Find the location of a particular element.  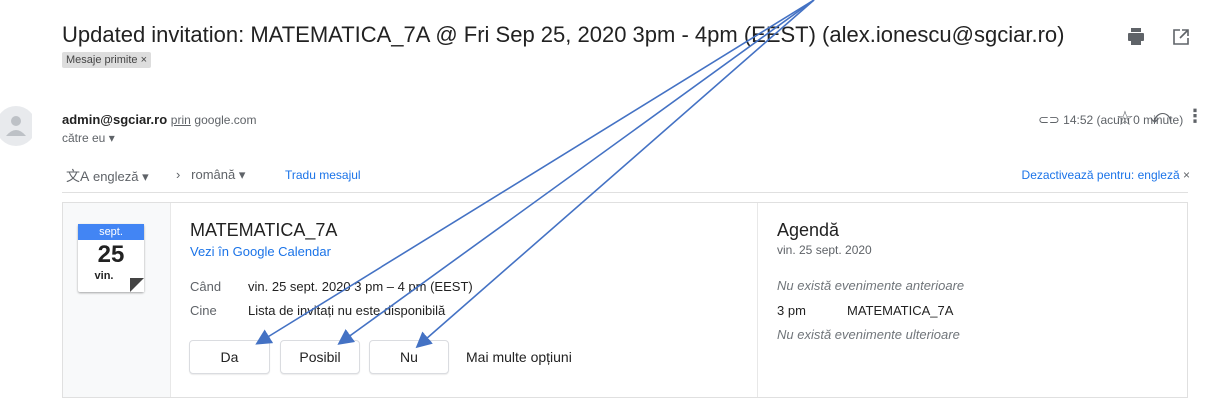

translate-from: 文A engleză ▾ is located at coordinates (107, 176).